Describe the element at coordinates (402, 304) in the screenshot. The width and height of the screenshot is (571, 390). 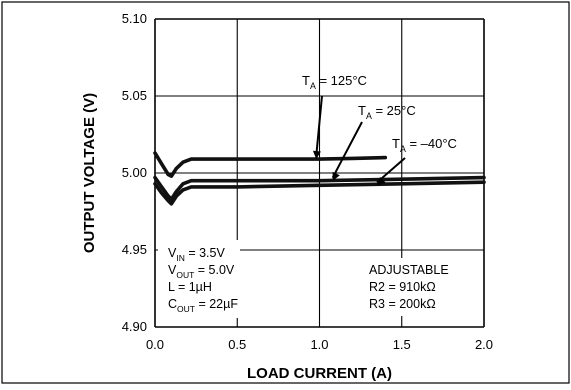
I see `note-text-2: R3 = 200kΩ` at that location.